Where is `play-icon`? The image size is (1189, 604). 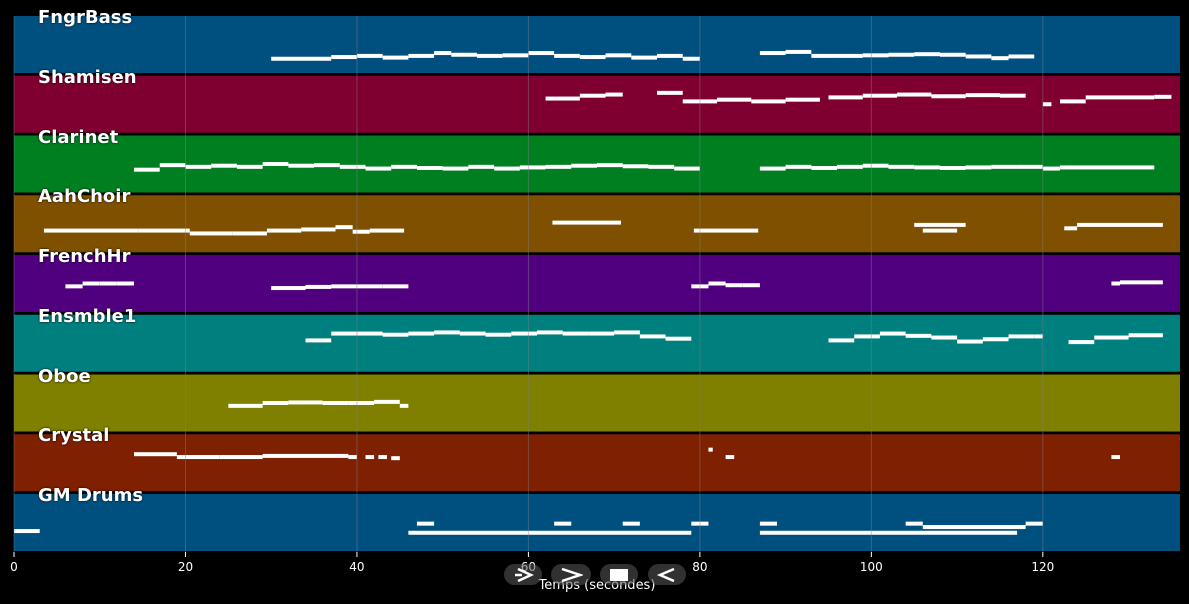 play-icon is located at coordinates (572, 574).